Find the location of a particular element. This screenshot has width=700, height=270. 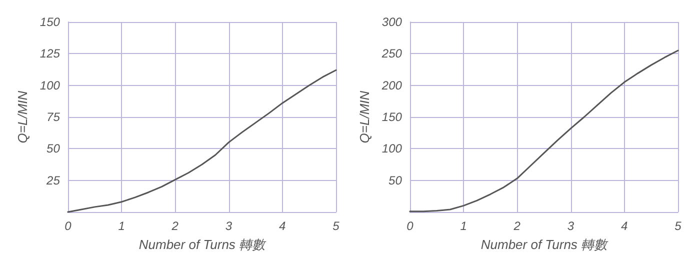

y-tick-label: 200 is located at coordinates (391, 85).